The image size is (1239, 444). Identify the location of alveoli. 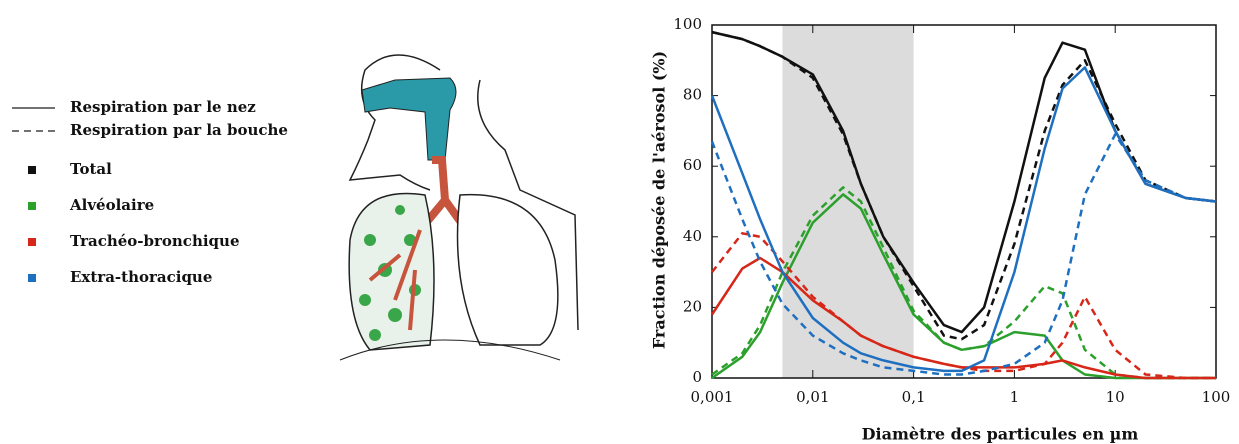
(390, 273).